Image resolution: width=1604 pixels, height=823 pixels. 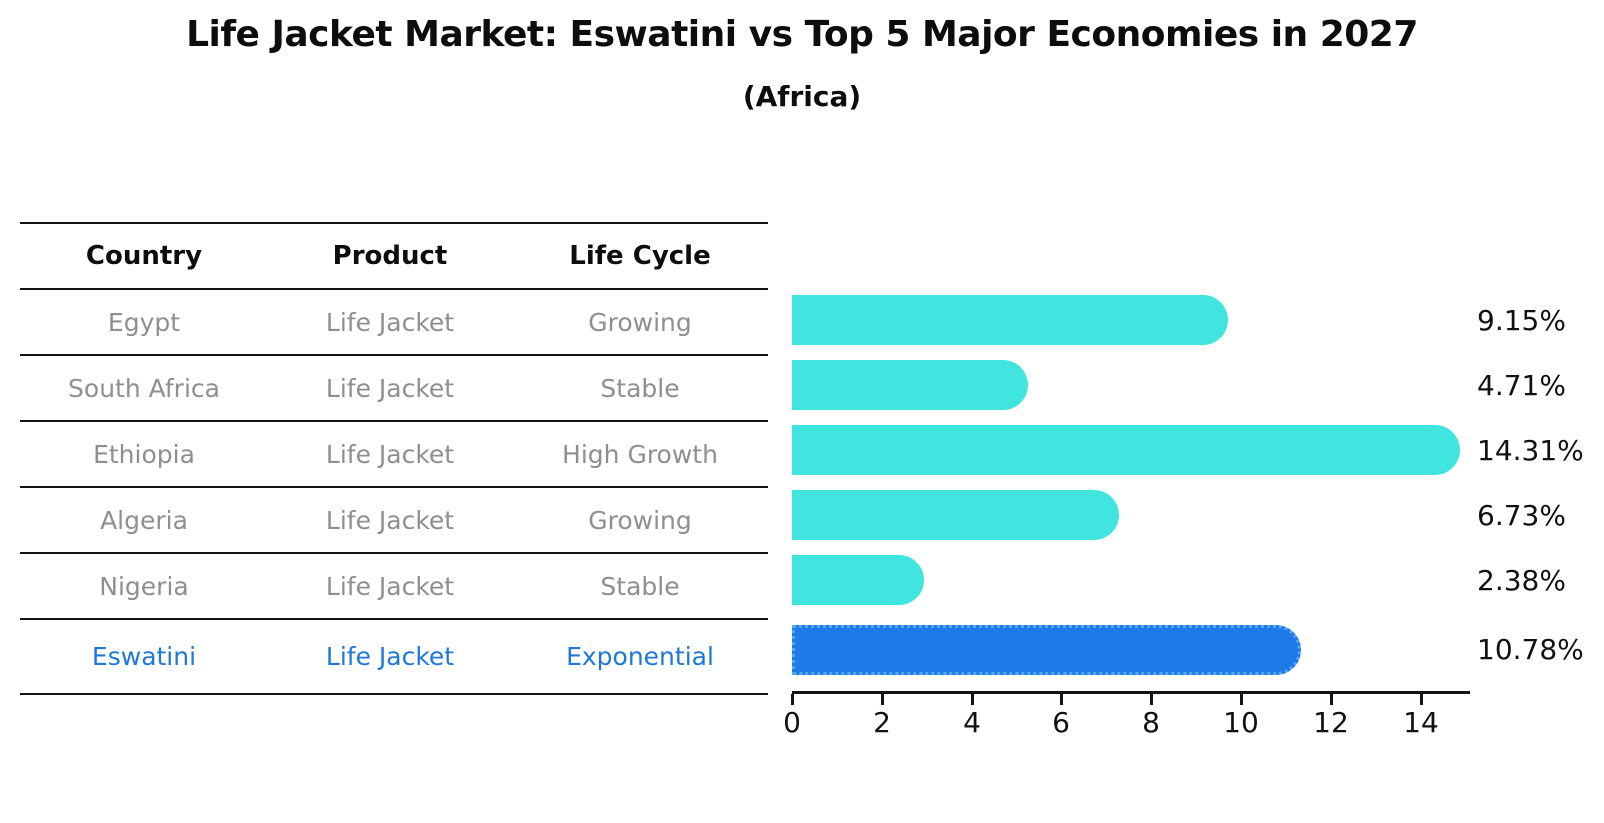 I want to click on cell-country: Eswatini, so click(x=144, y=656).